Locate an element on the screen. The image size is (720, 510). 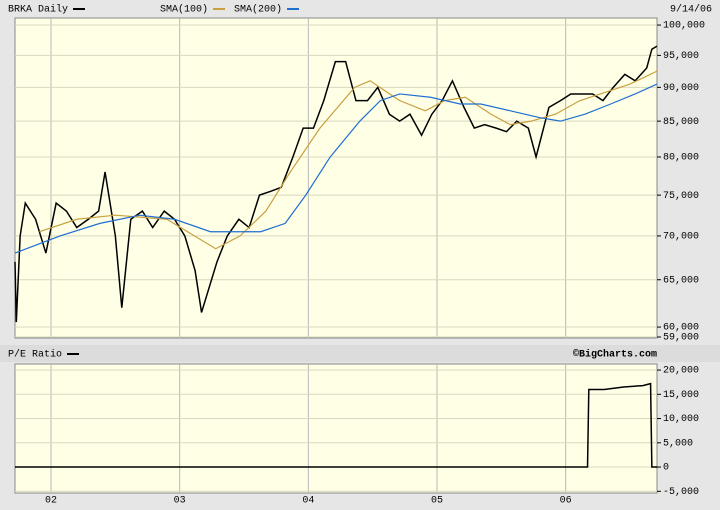
y-tick-label: 70,000 is located at coordinates (681, 237).